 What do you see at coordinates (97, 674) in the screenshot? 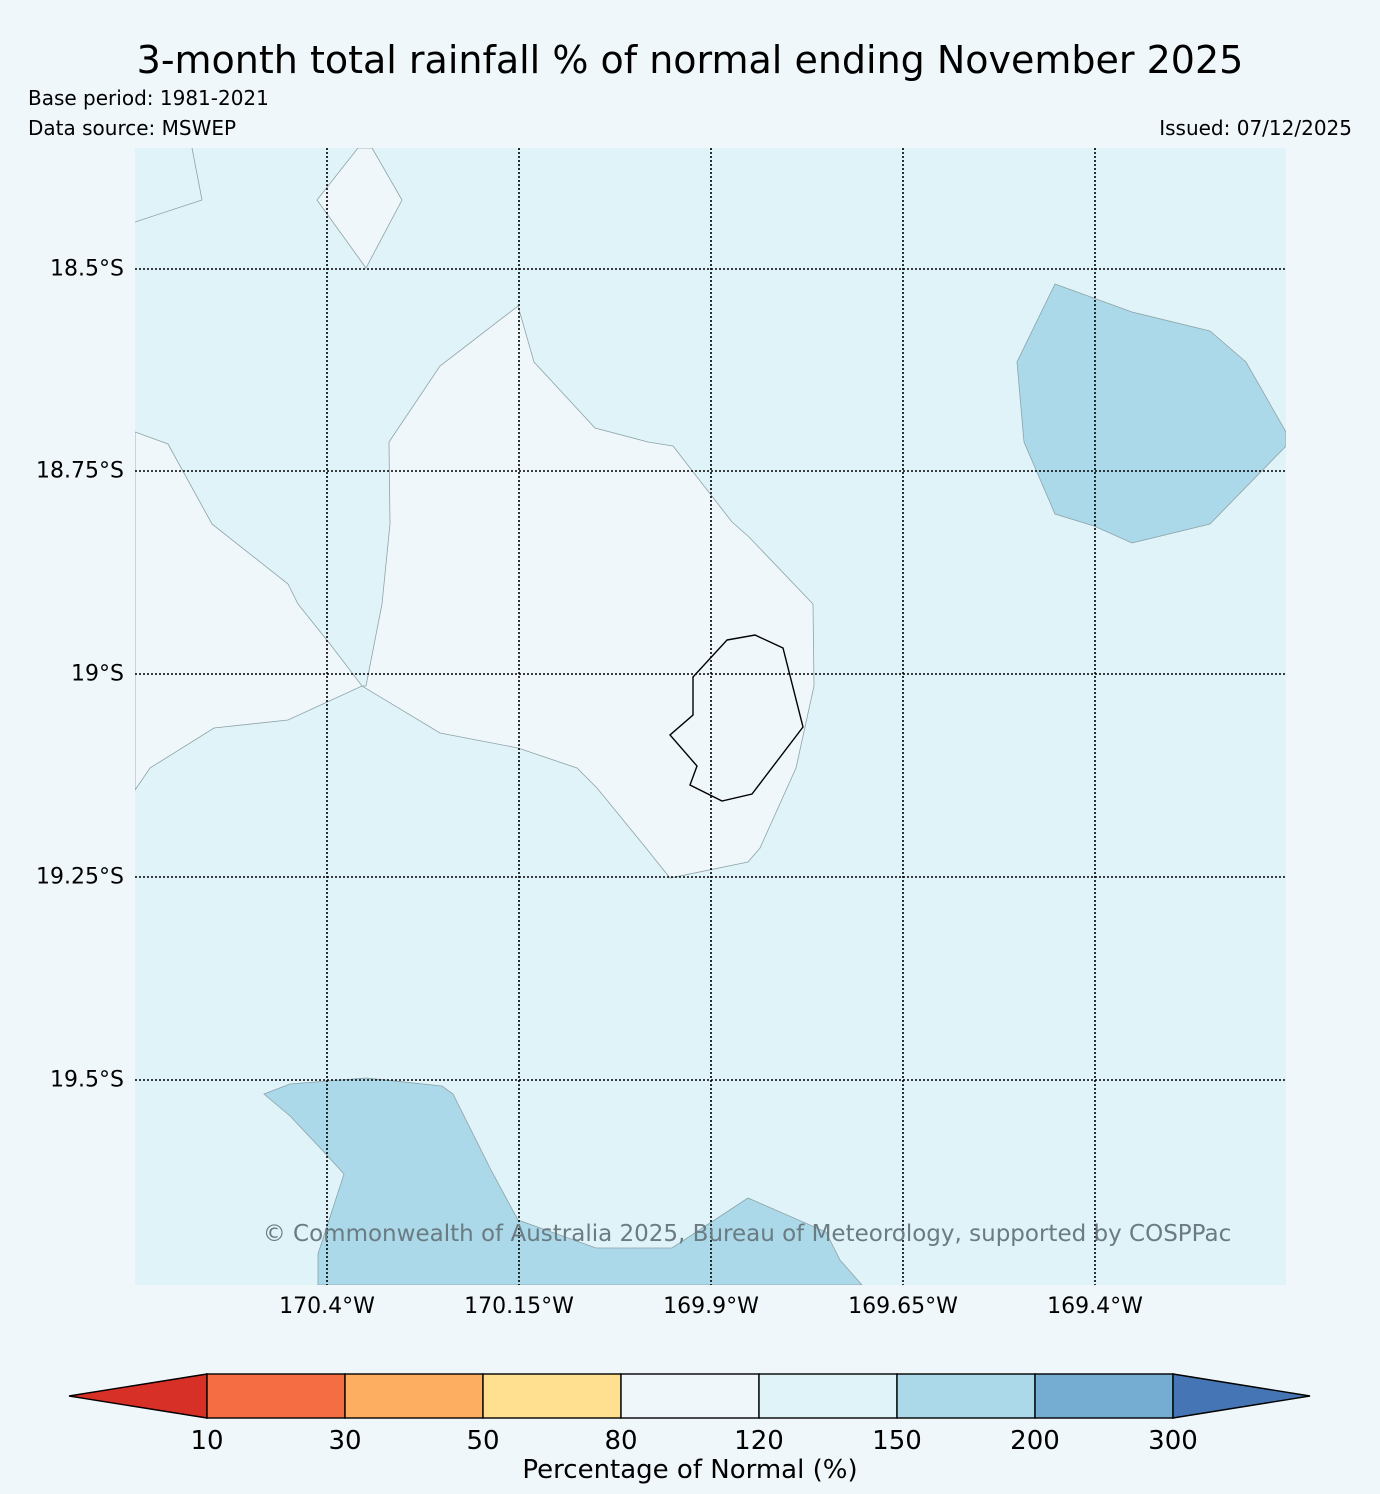
I see `lat-label-19: 19°S` at bounding box center [97, 674].